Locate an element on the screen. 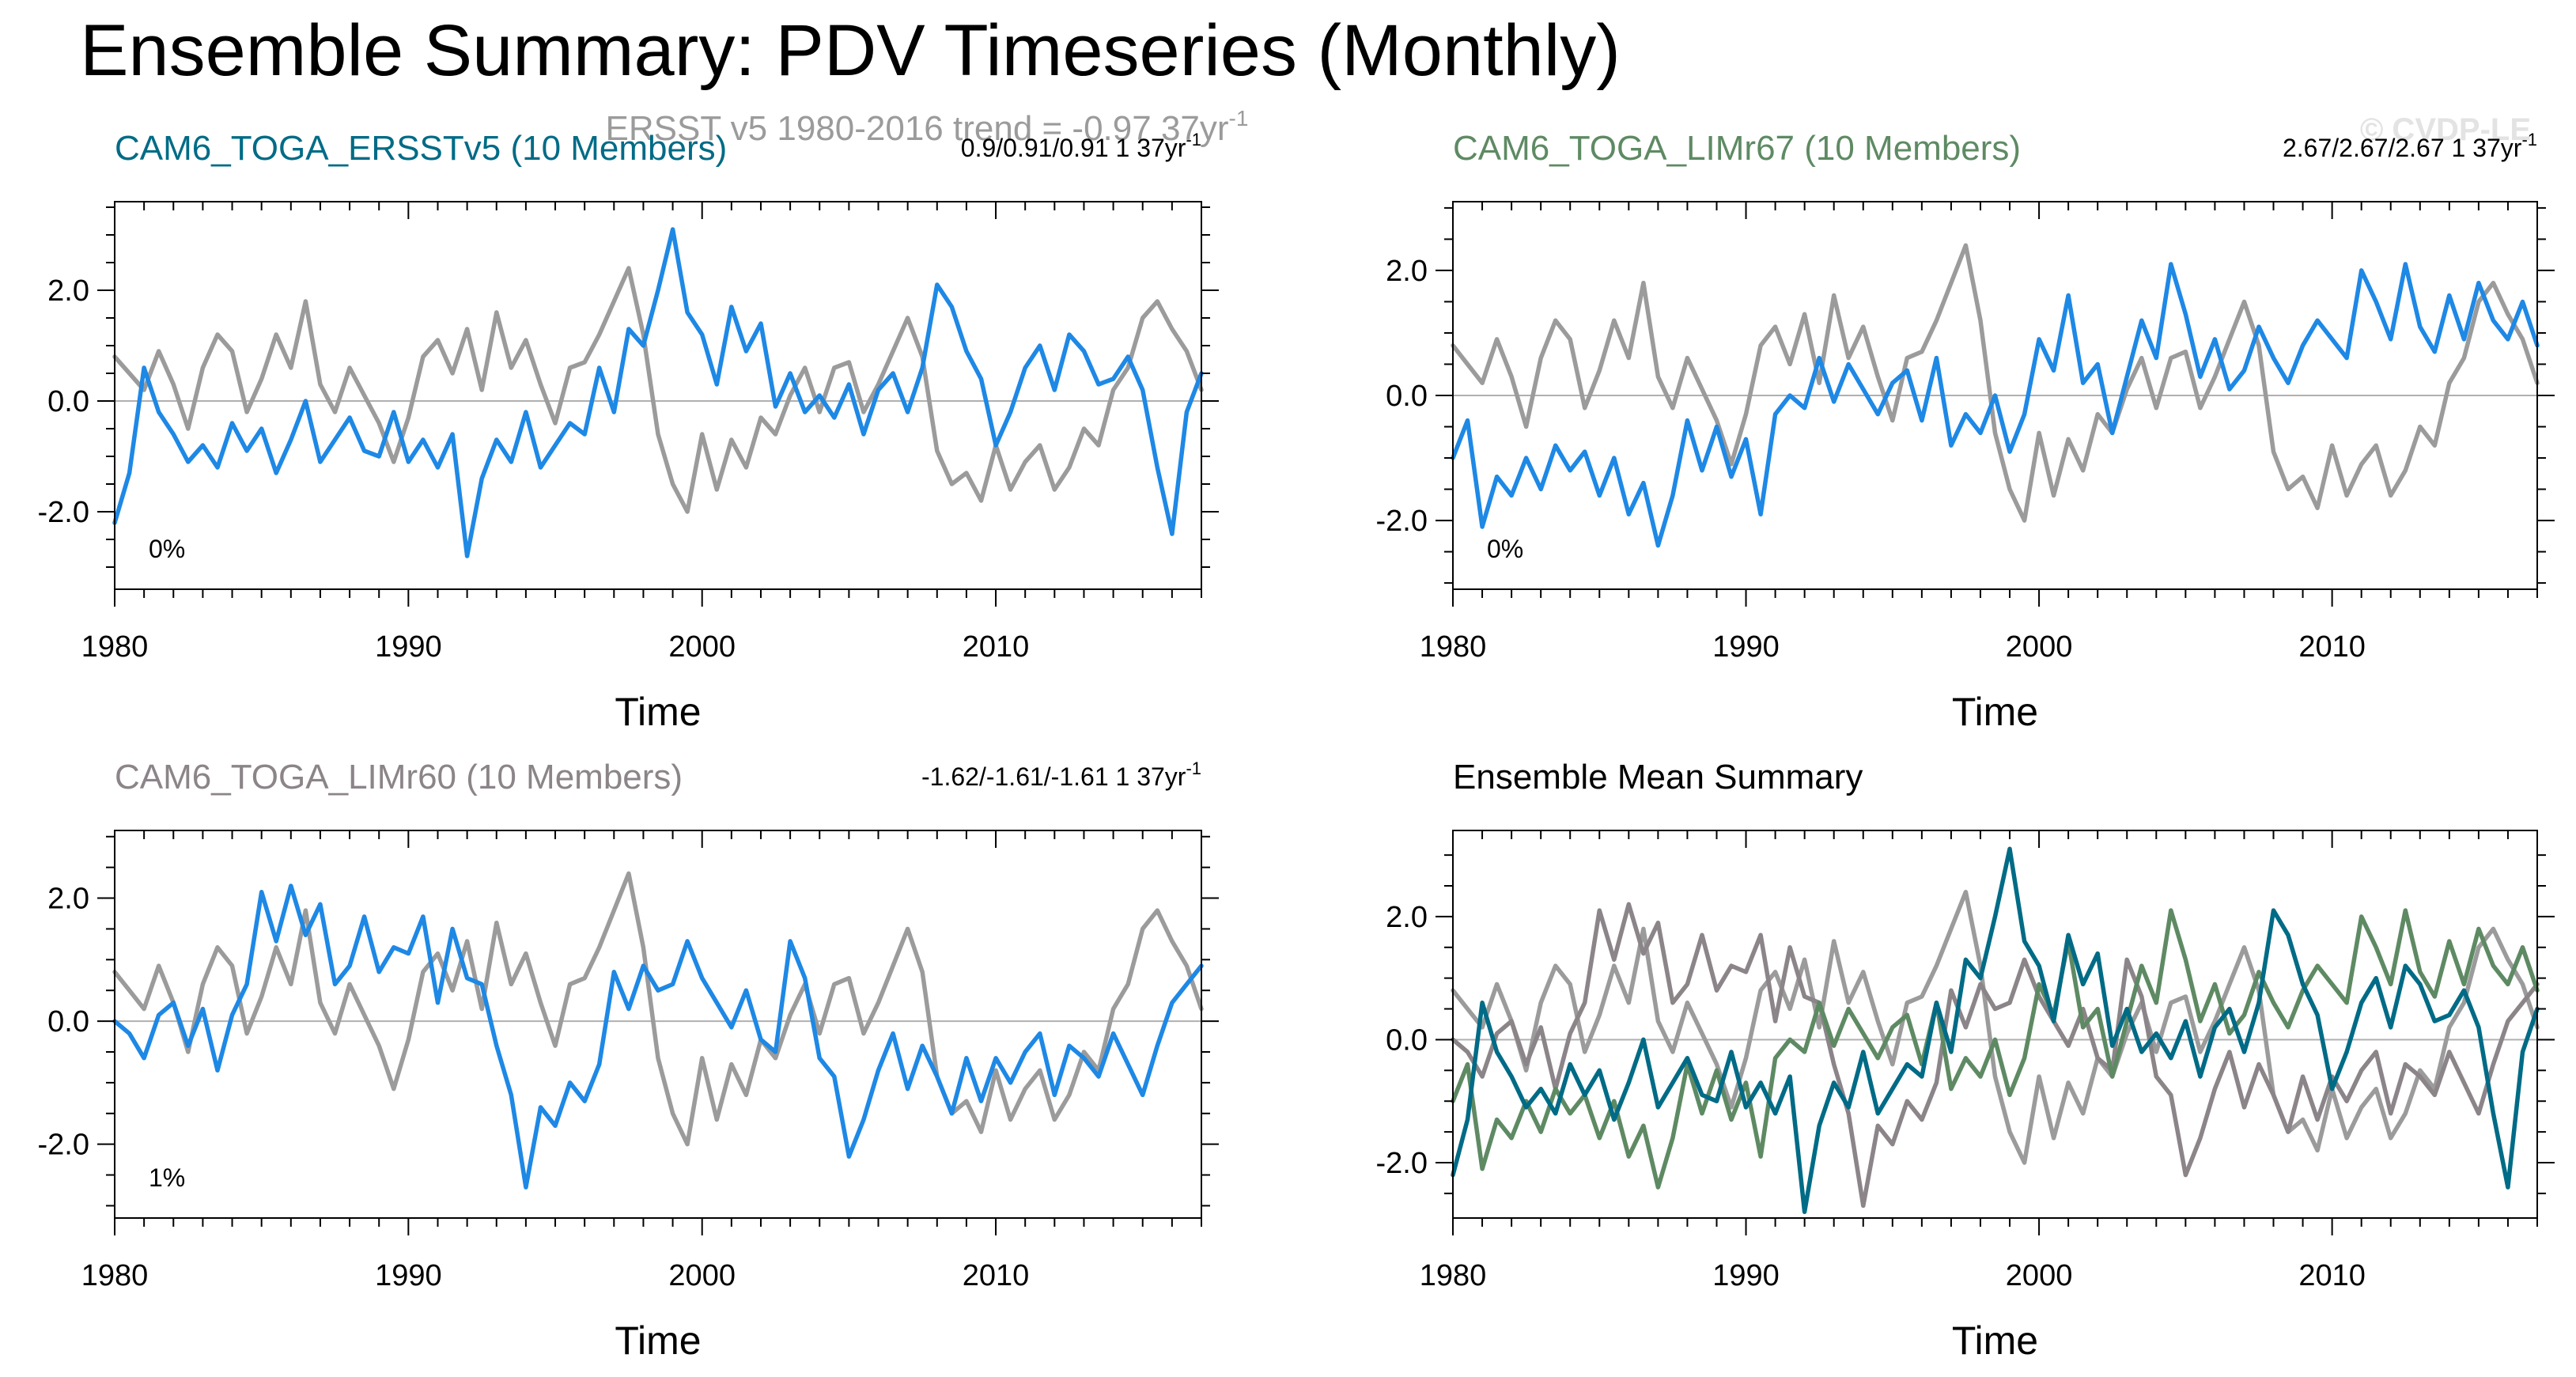  series-line-cam6-toga-limr67 is located at coordinates (1996, 1049).